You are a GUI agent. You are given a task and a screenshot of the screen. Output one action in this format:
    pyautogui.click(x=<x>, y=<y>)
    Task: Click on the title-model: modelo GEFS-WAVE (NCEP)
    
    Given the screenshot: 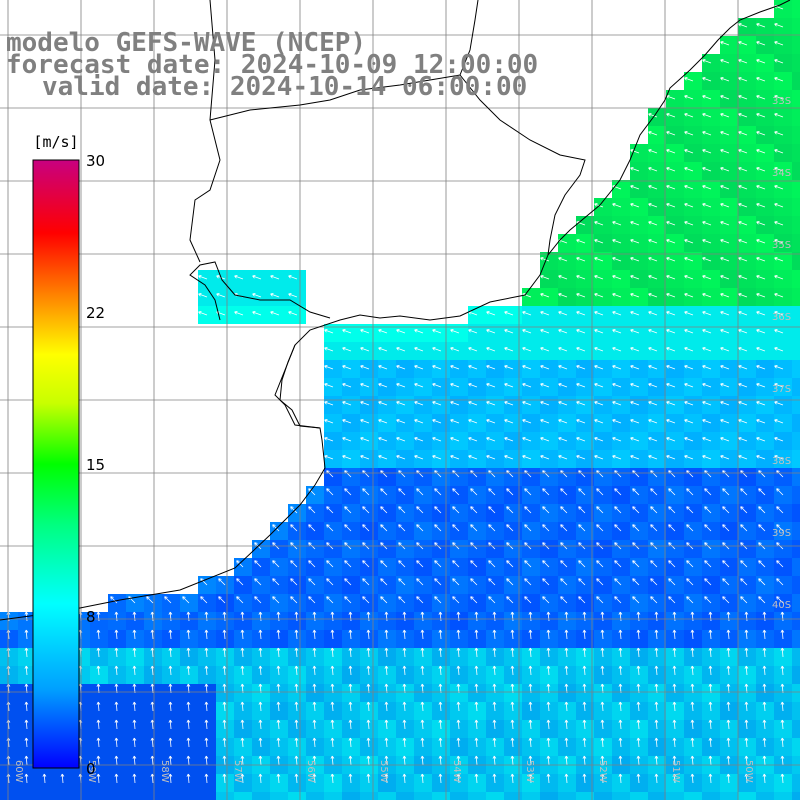 What is the action you would take?
    pyautogui.click(x=186, y=43)
    